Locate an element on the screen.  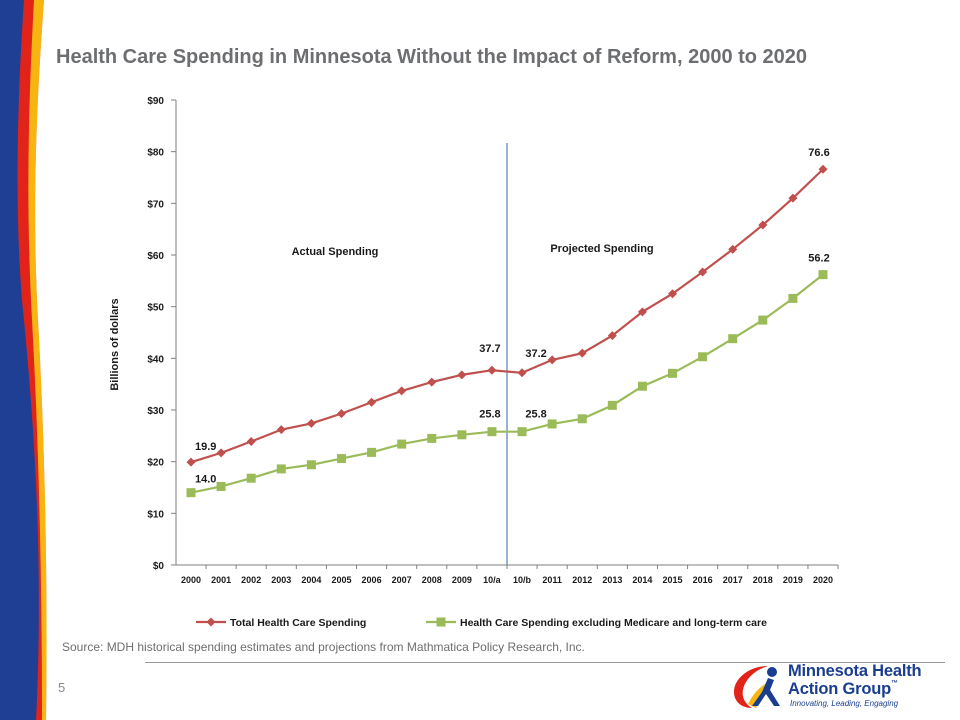
x-tick-label: 2000 is located at coordinates (191, 580).